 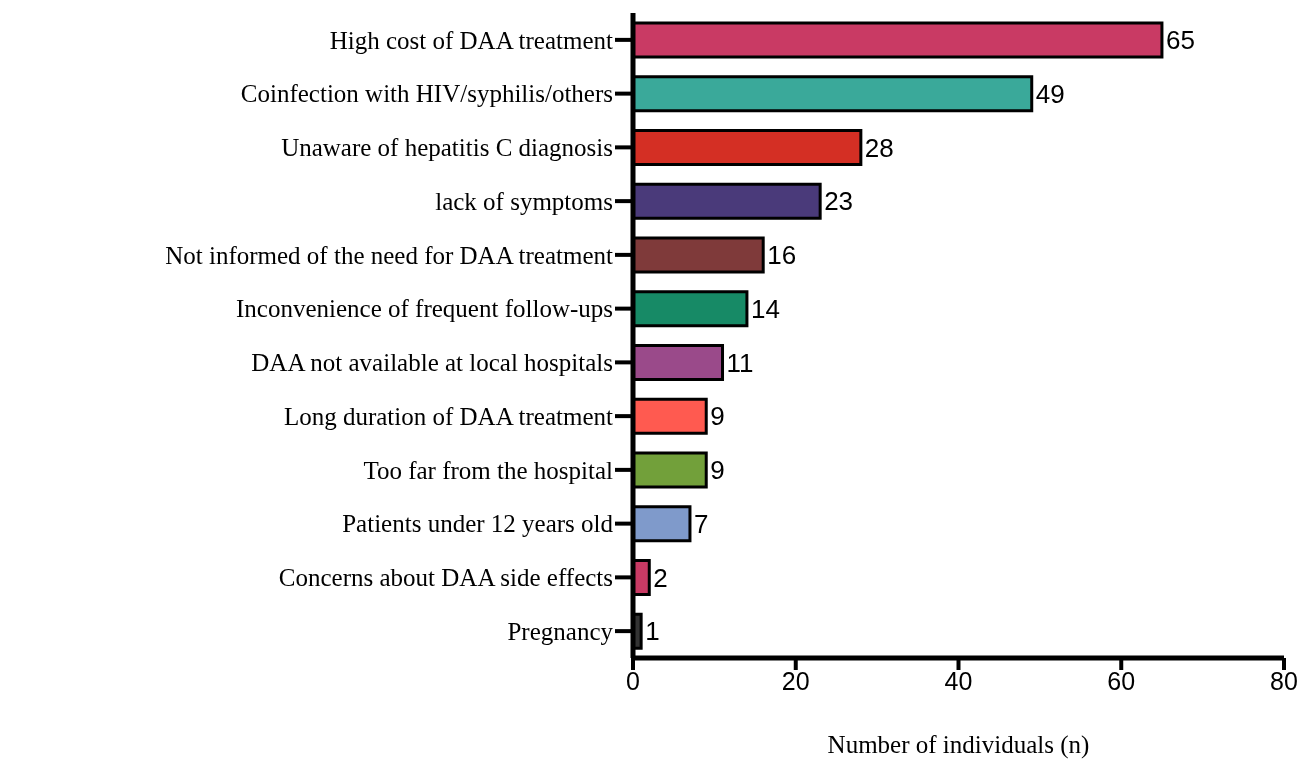 I want to click on y-tick-label: Long duration of DAA treatment, so click(x=448, y=416).